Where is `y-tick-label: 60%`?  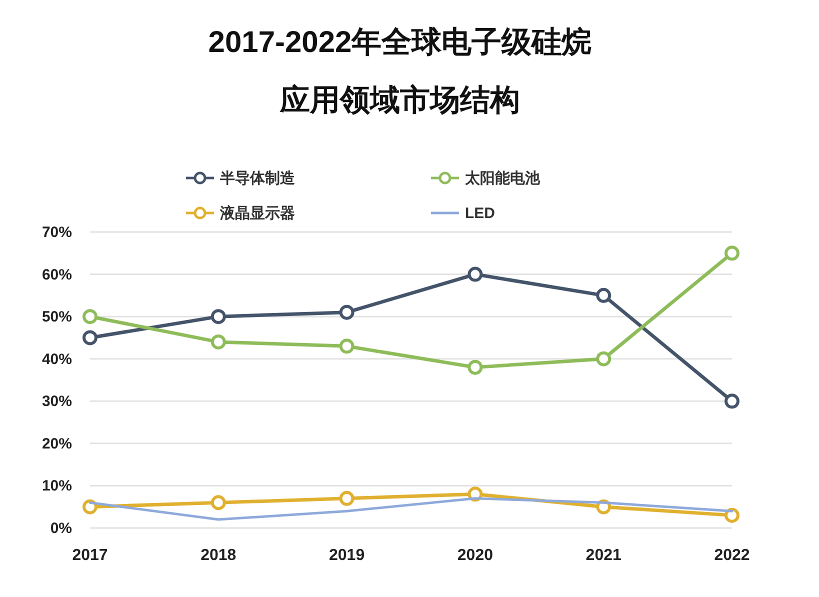 y-tick-label: 60% is located at coordinates (57, 275).